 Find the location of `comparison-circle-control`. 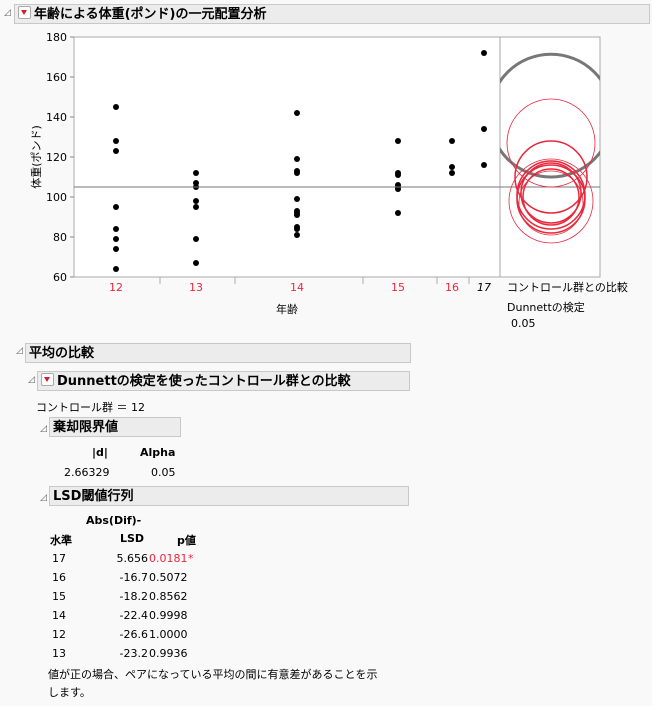

comparison-circle-control is located at coordinates (550, 115).